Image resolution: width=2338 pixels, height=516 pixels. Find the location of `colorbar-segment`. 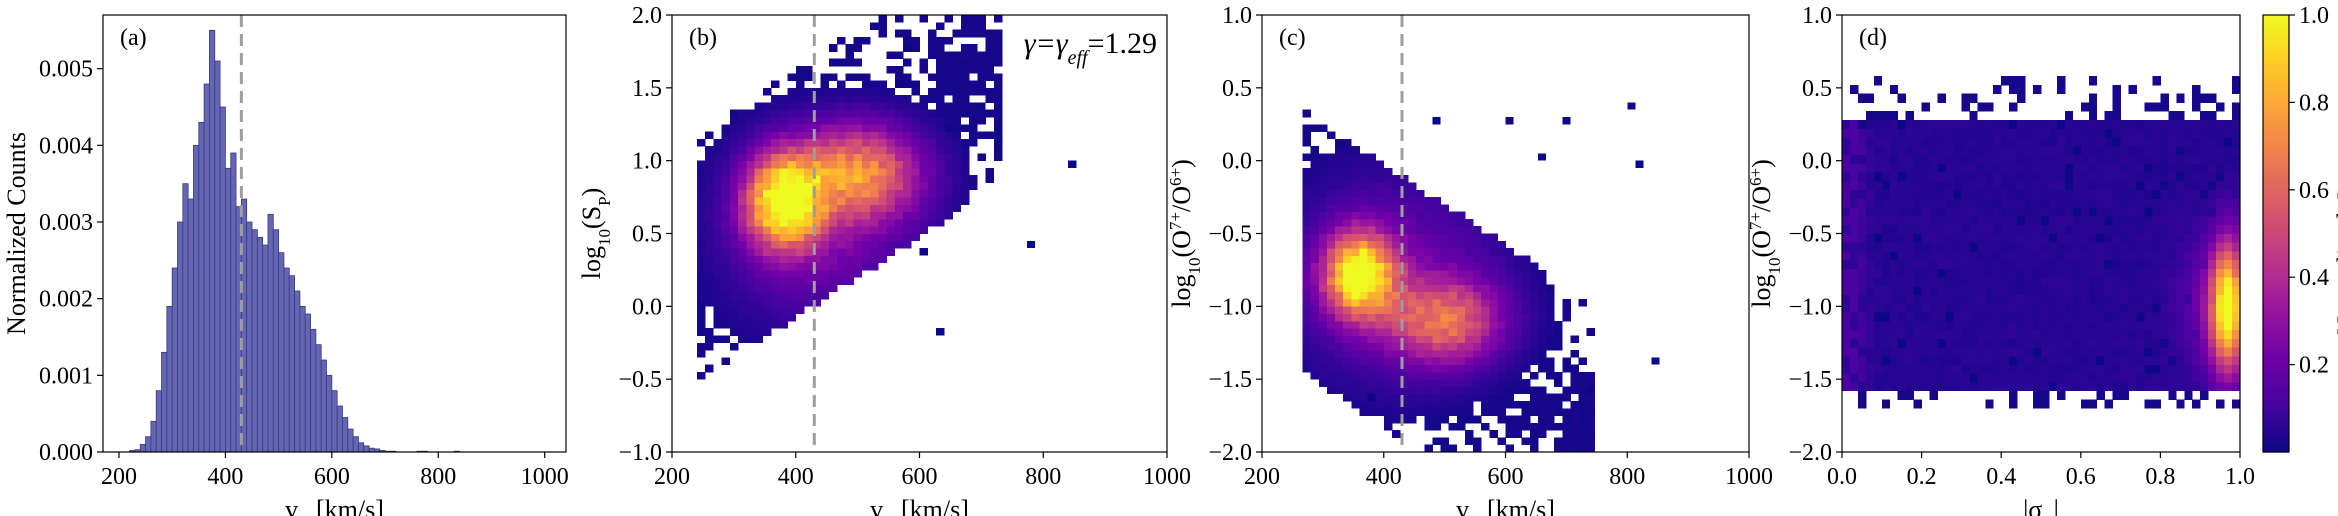

colorbar-segment is located at coordinates (2276, 227).